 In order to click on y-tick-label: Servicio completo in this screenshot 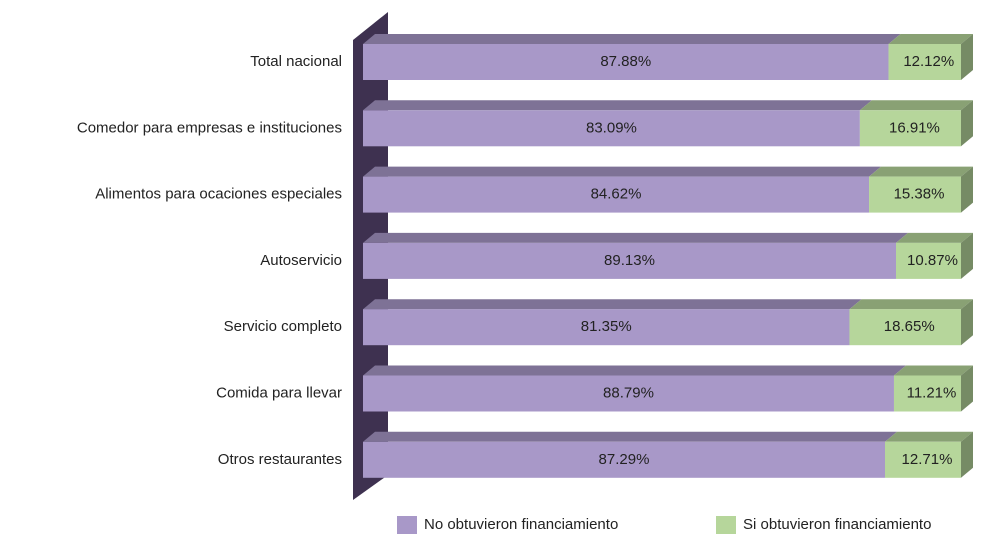, I will do `click(283, 326)`.